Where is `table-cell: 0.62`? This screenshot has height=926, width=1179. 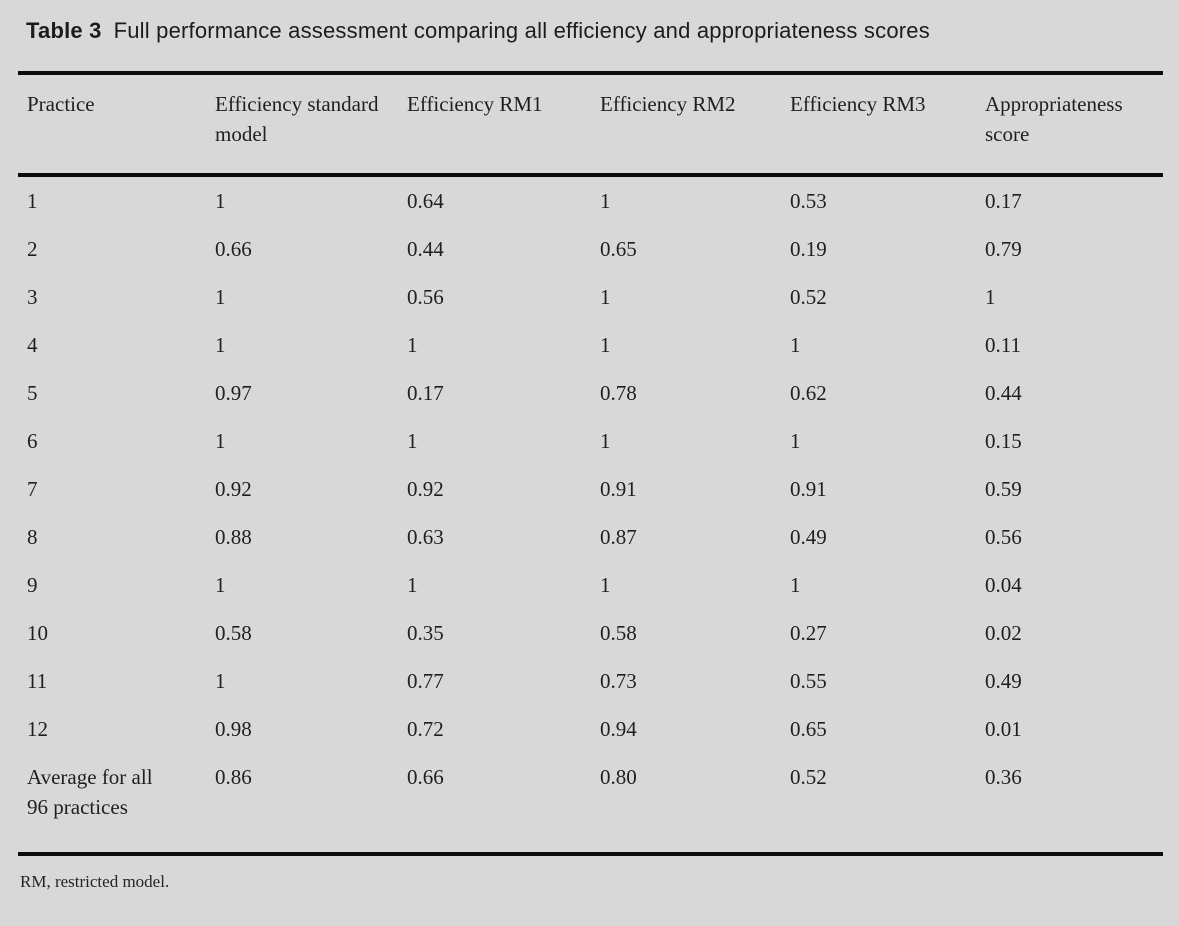
table-cell: 0.62 is located at coordinates (808, 393).